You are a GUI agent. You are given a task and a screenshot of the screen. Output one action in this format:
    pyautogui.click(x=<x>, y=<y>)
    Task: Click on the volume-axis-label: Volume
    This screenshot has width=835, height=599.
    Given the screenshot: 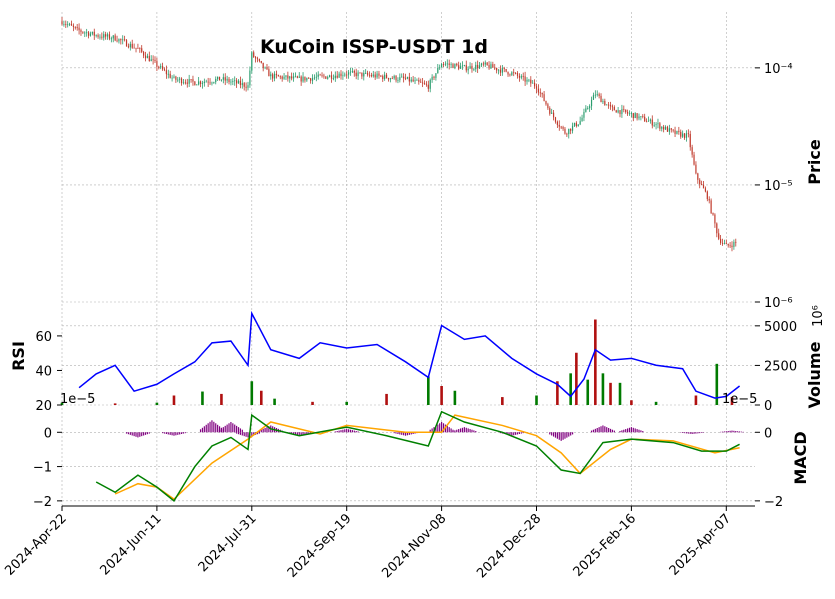 What is the action you would take?
    pyautogui.click(x=814, y=374)
    